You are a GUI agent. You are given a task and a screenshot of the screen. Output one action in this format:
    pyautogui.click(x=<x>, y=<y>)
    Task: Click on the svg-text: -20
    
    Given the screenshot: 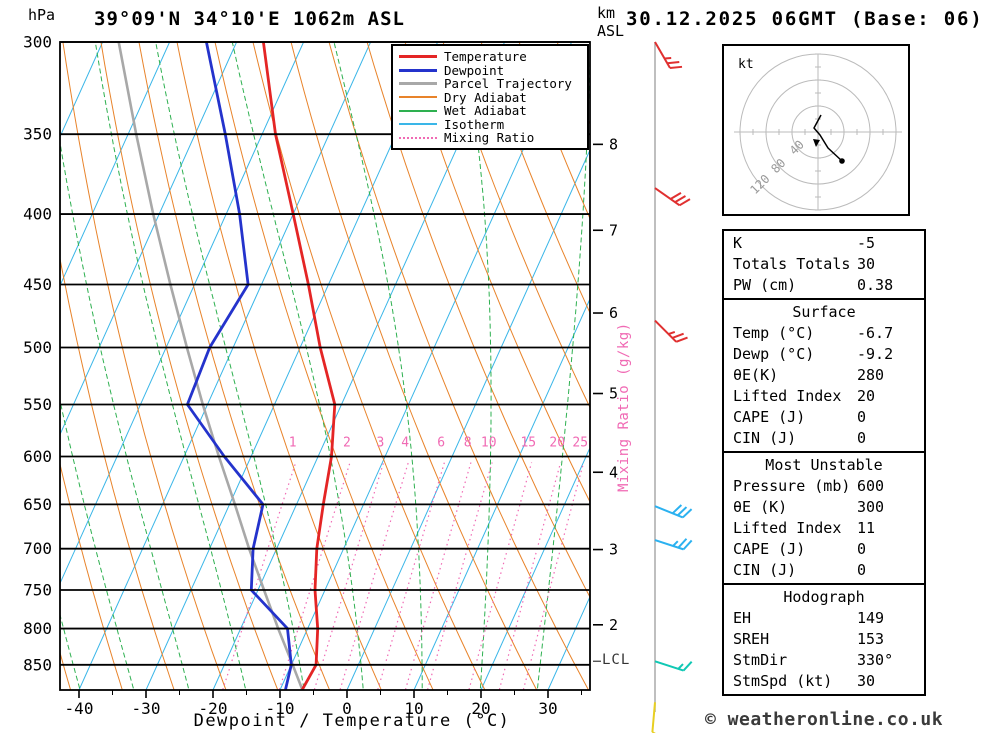 What is the action you would take?
    pyautogui.click(x=213, y=708)
    